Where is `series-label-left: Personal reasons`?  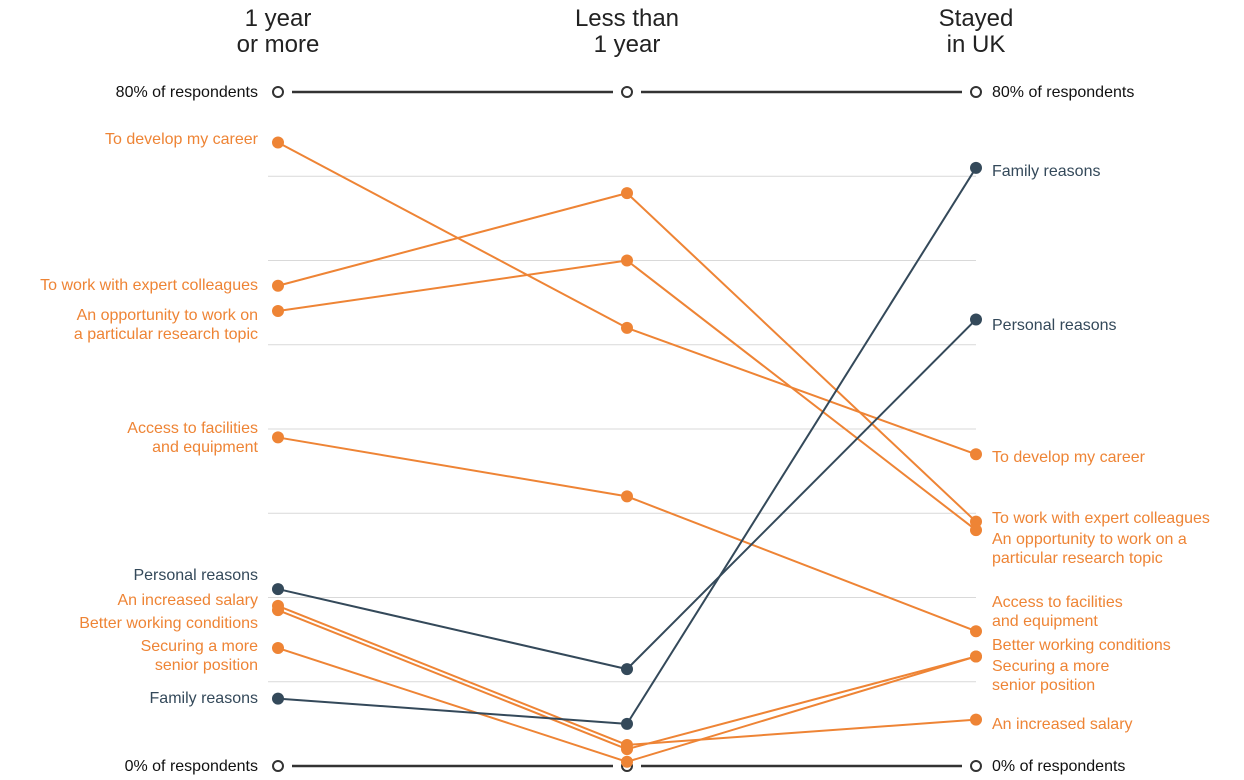 series-label-left: Personal reasons is located at coordinates (195, 575).